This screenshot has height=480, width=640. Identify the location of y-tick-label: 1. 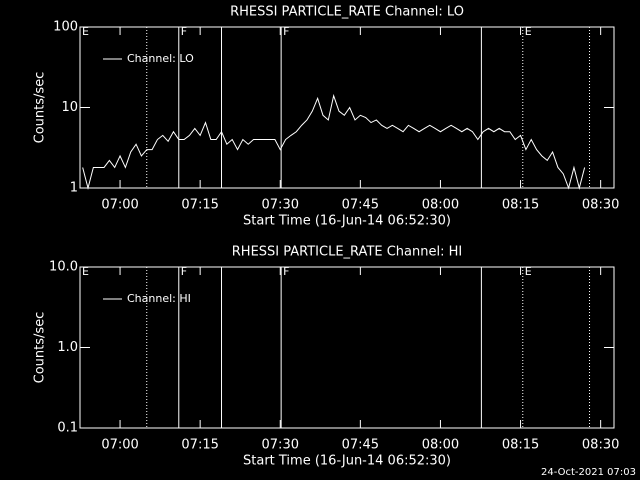
(74, 188).